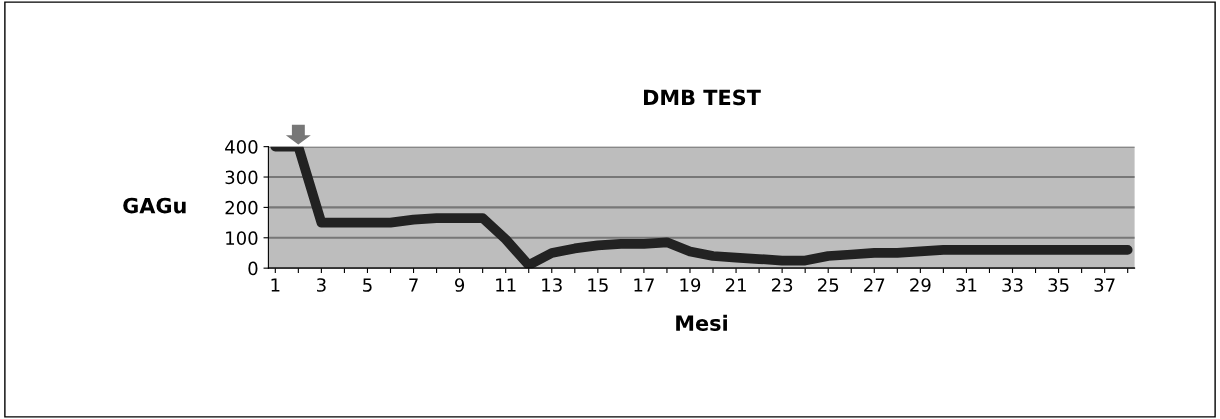  Describe the element at coordinates (413, 285) in the screenshot. I see `x-tick-label: 7` at that location.